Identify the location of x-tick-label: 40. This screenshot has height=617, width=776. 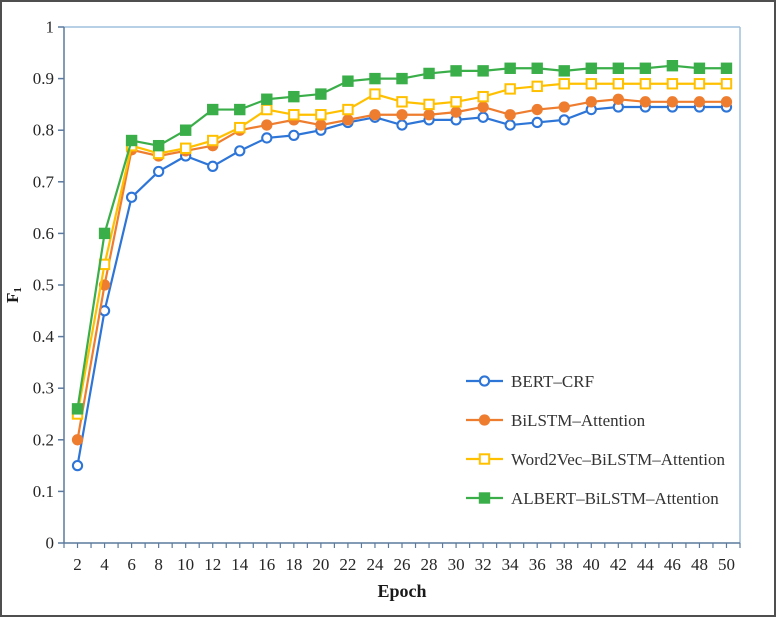
(591, 564).